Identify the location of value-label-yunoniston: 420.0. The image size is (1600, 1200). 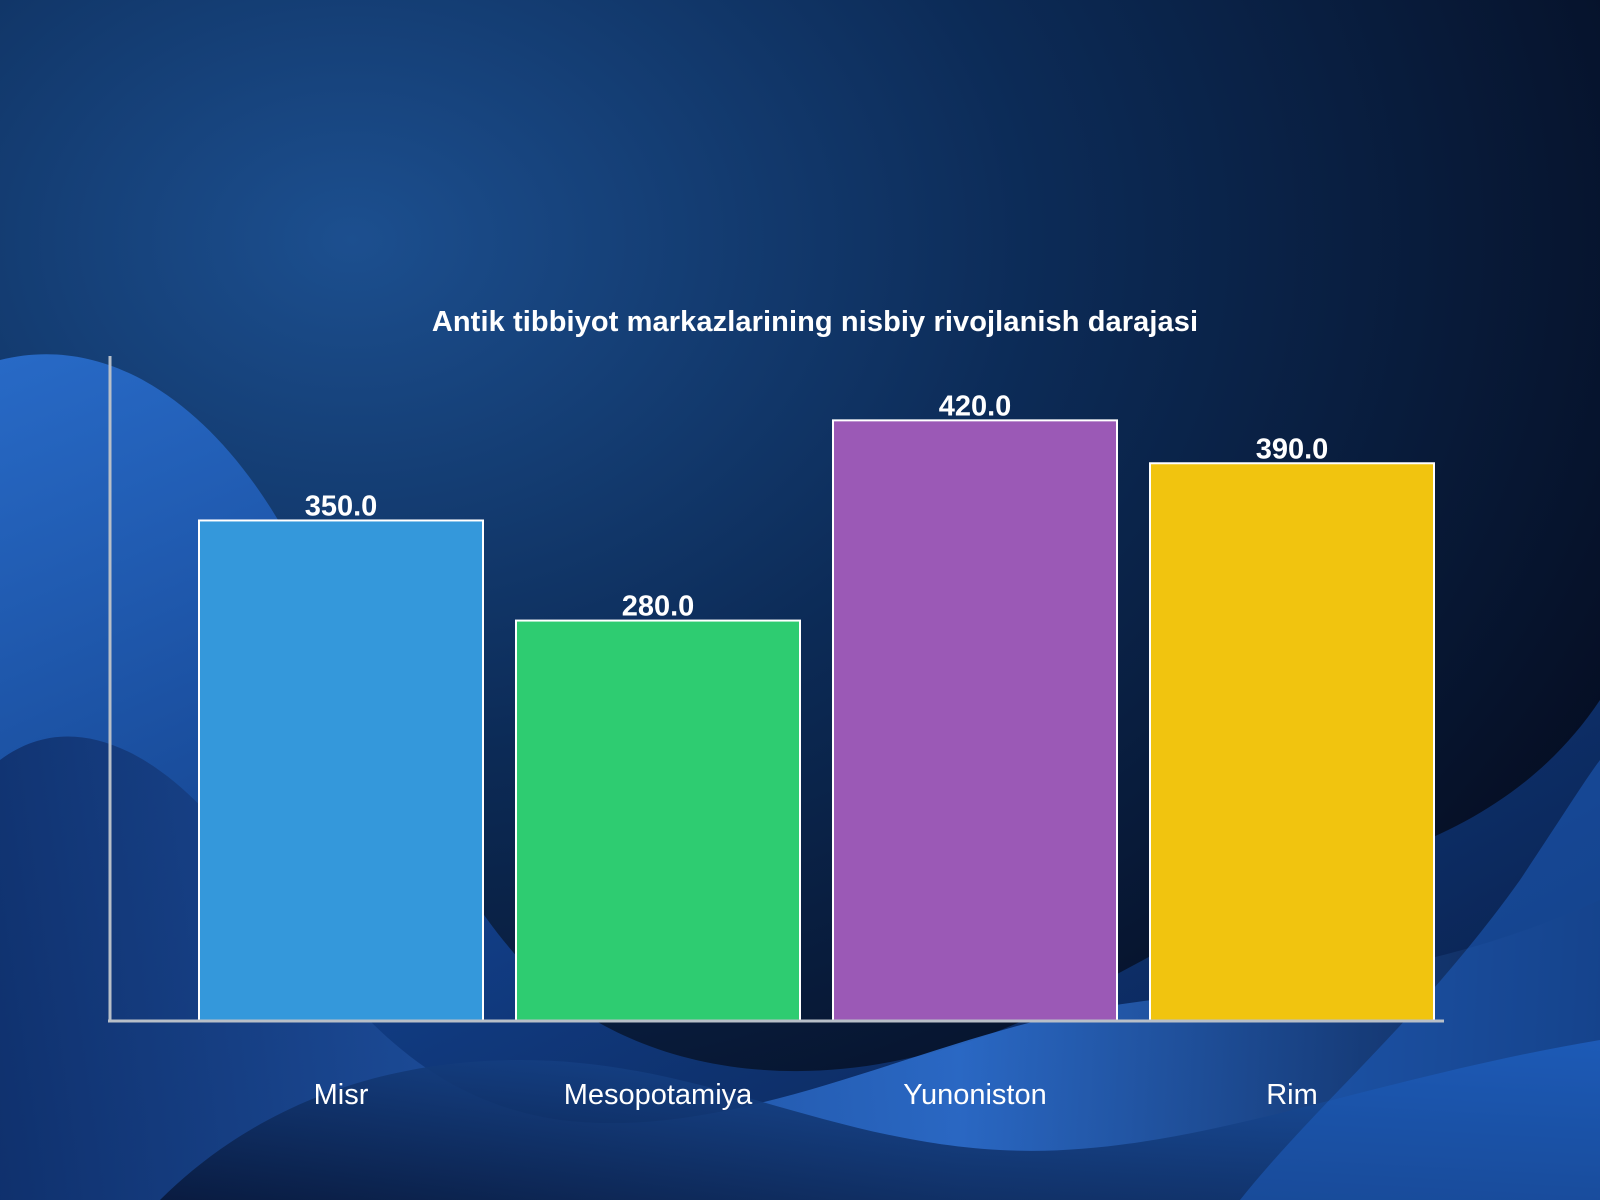
(975, 406).